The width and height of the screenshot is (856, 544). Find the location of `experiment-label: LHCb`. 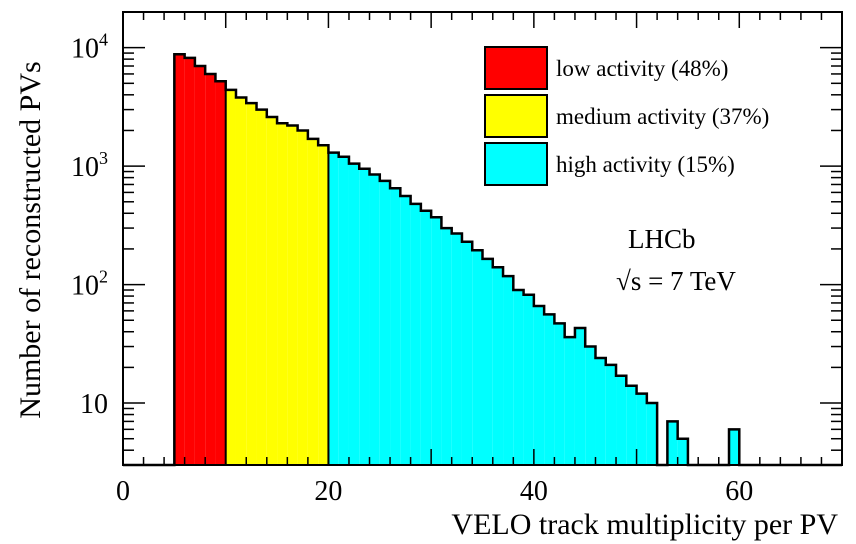

experiment-label: LHCb is located at coordinates (662, 239).